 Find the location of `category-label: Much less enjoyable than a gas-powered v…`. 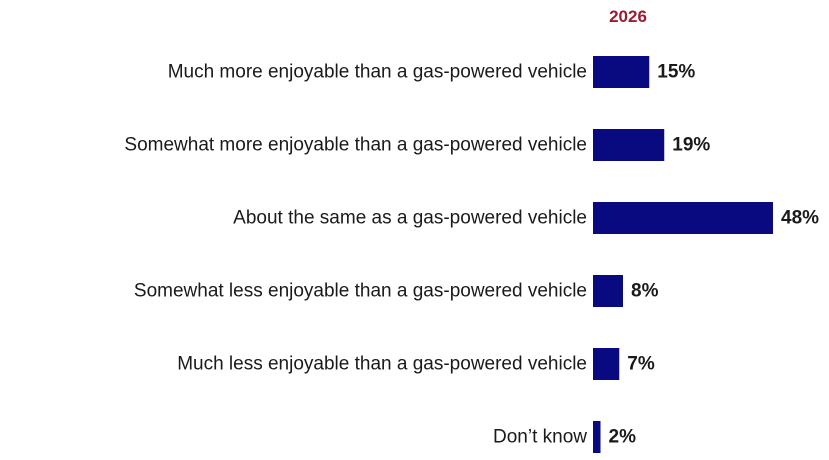

category-label: Much less enjoyable than a gas-powered v… is located at coordinates (382, 364).